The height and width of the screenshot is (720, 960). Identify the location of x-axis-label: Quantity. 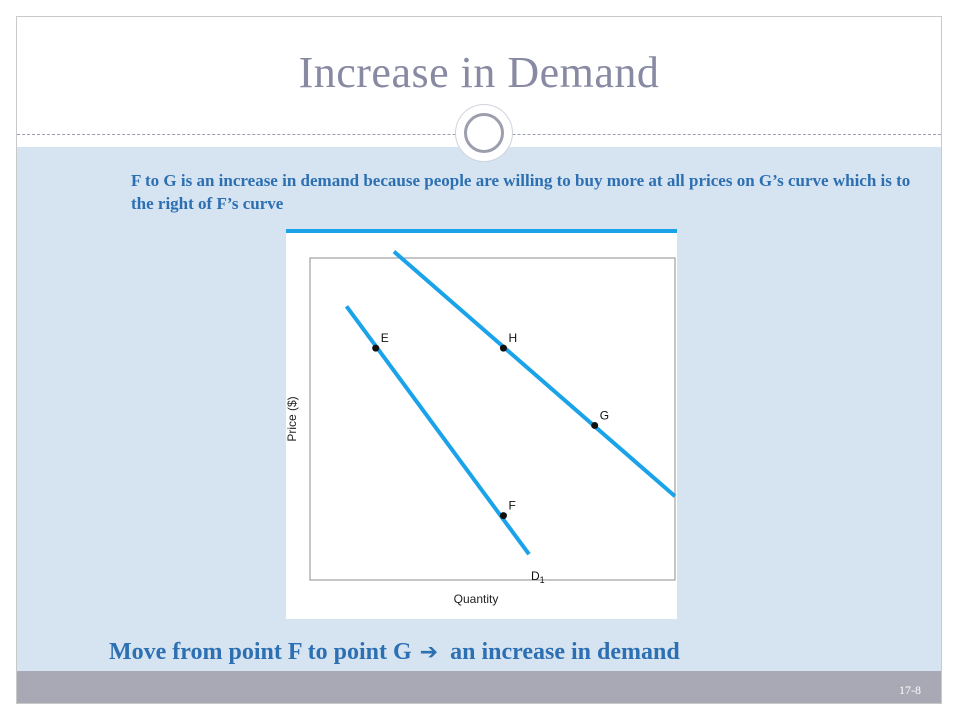
(476, 599).